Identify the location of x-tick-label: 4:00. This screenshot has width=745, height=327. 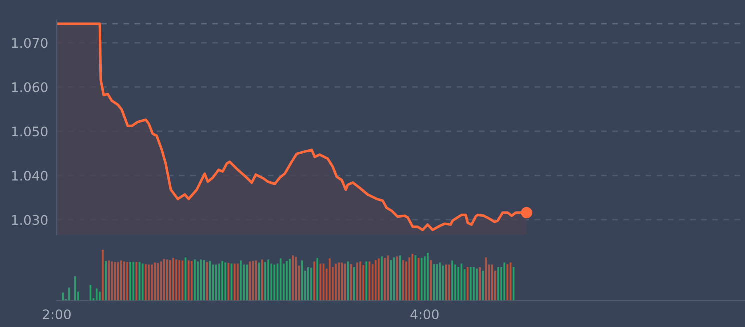
(424, 315).